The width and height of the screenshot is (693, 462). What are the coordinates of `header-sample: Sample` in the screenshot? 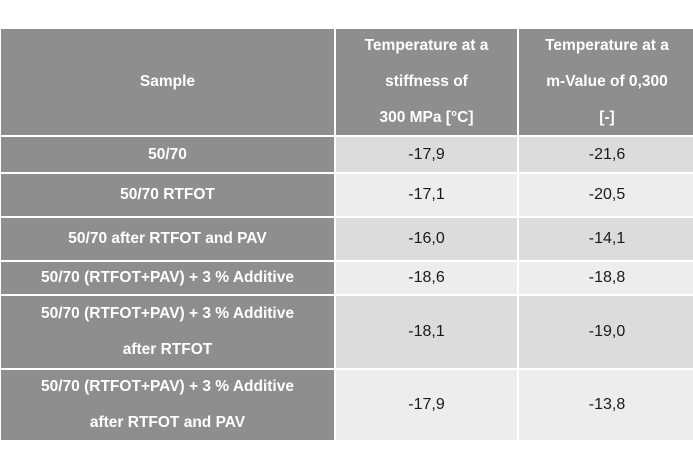 It's located at (167, 82).